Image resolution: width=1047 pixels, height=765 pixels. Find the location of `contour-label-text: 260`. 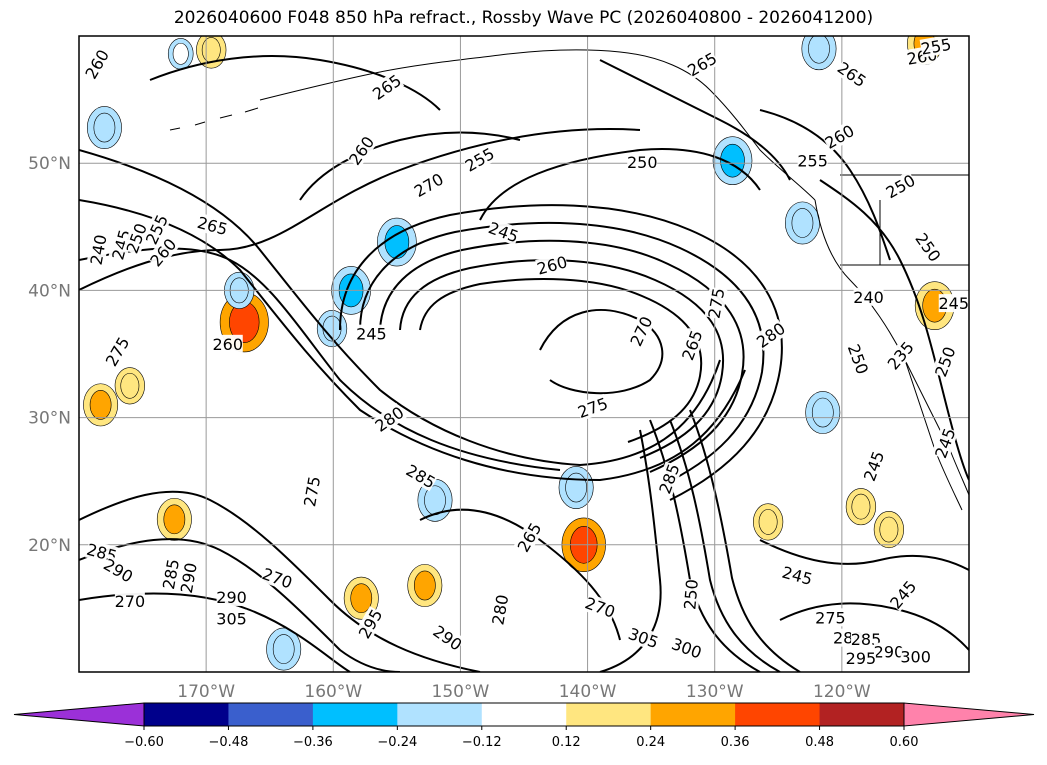

contour-label-text: 260 is located at coordinates (227, 344).